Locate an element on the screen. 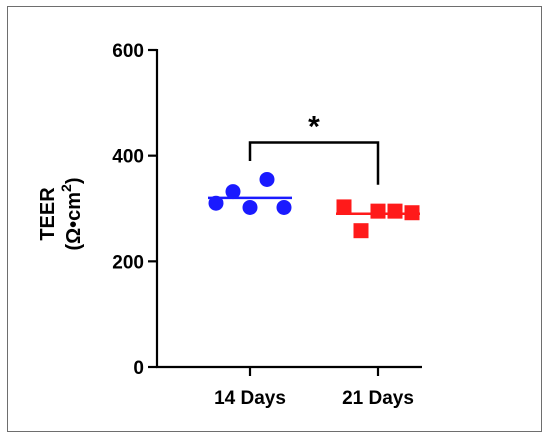  x-category-label: 21 Days is located at coordinates (378, 398).